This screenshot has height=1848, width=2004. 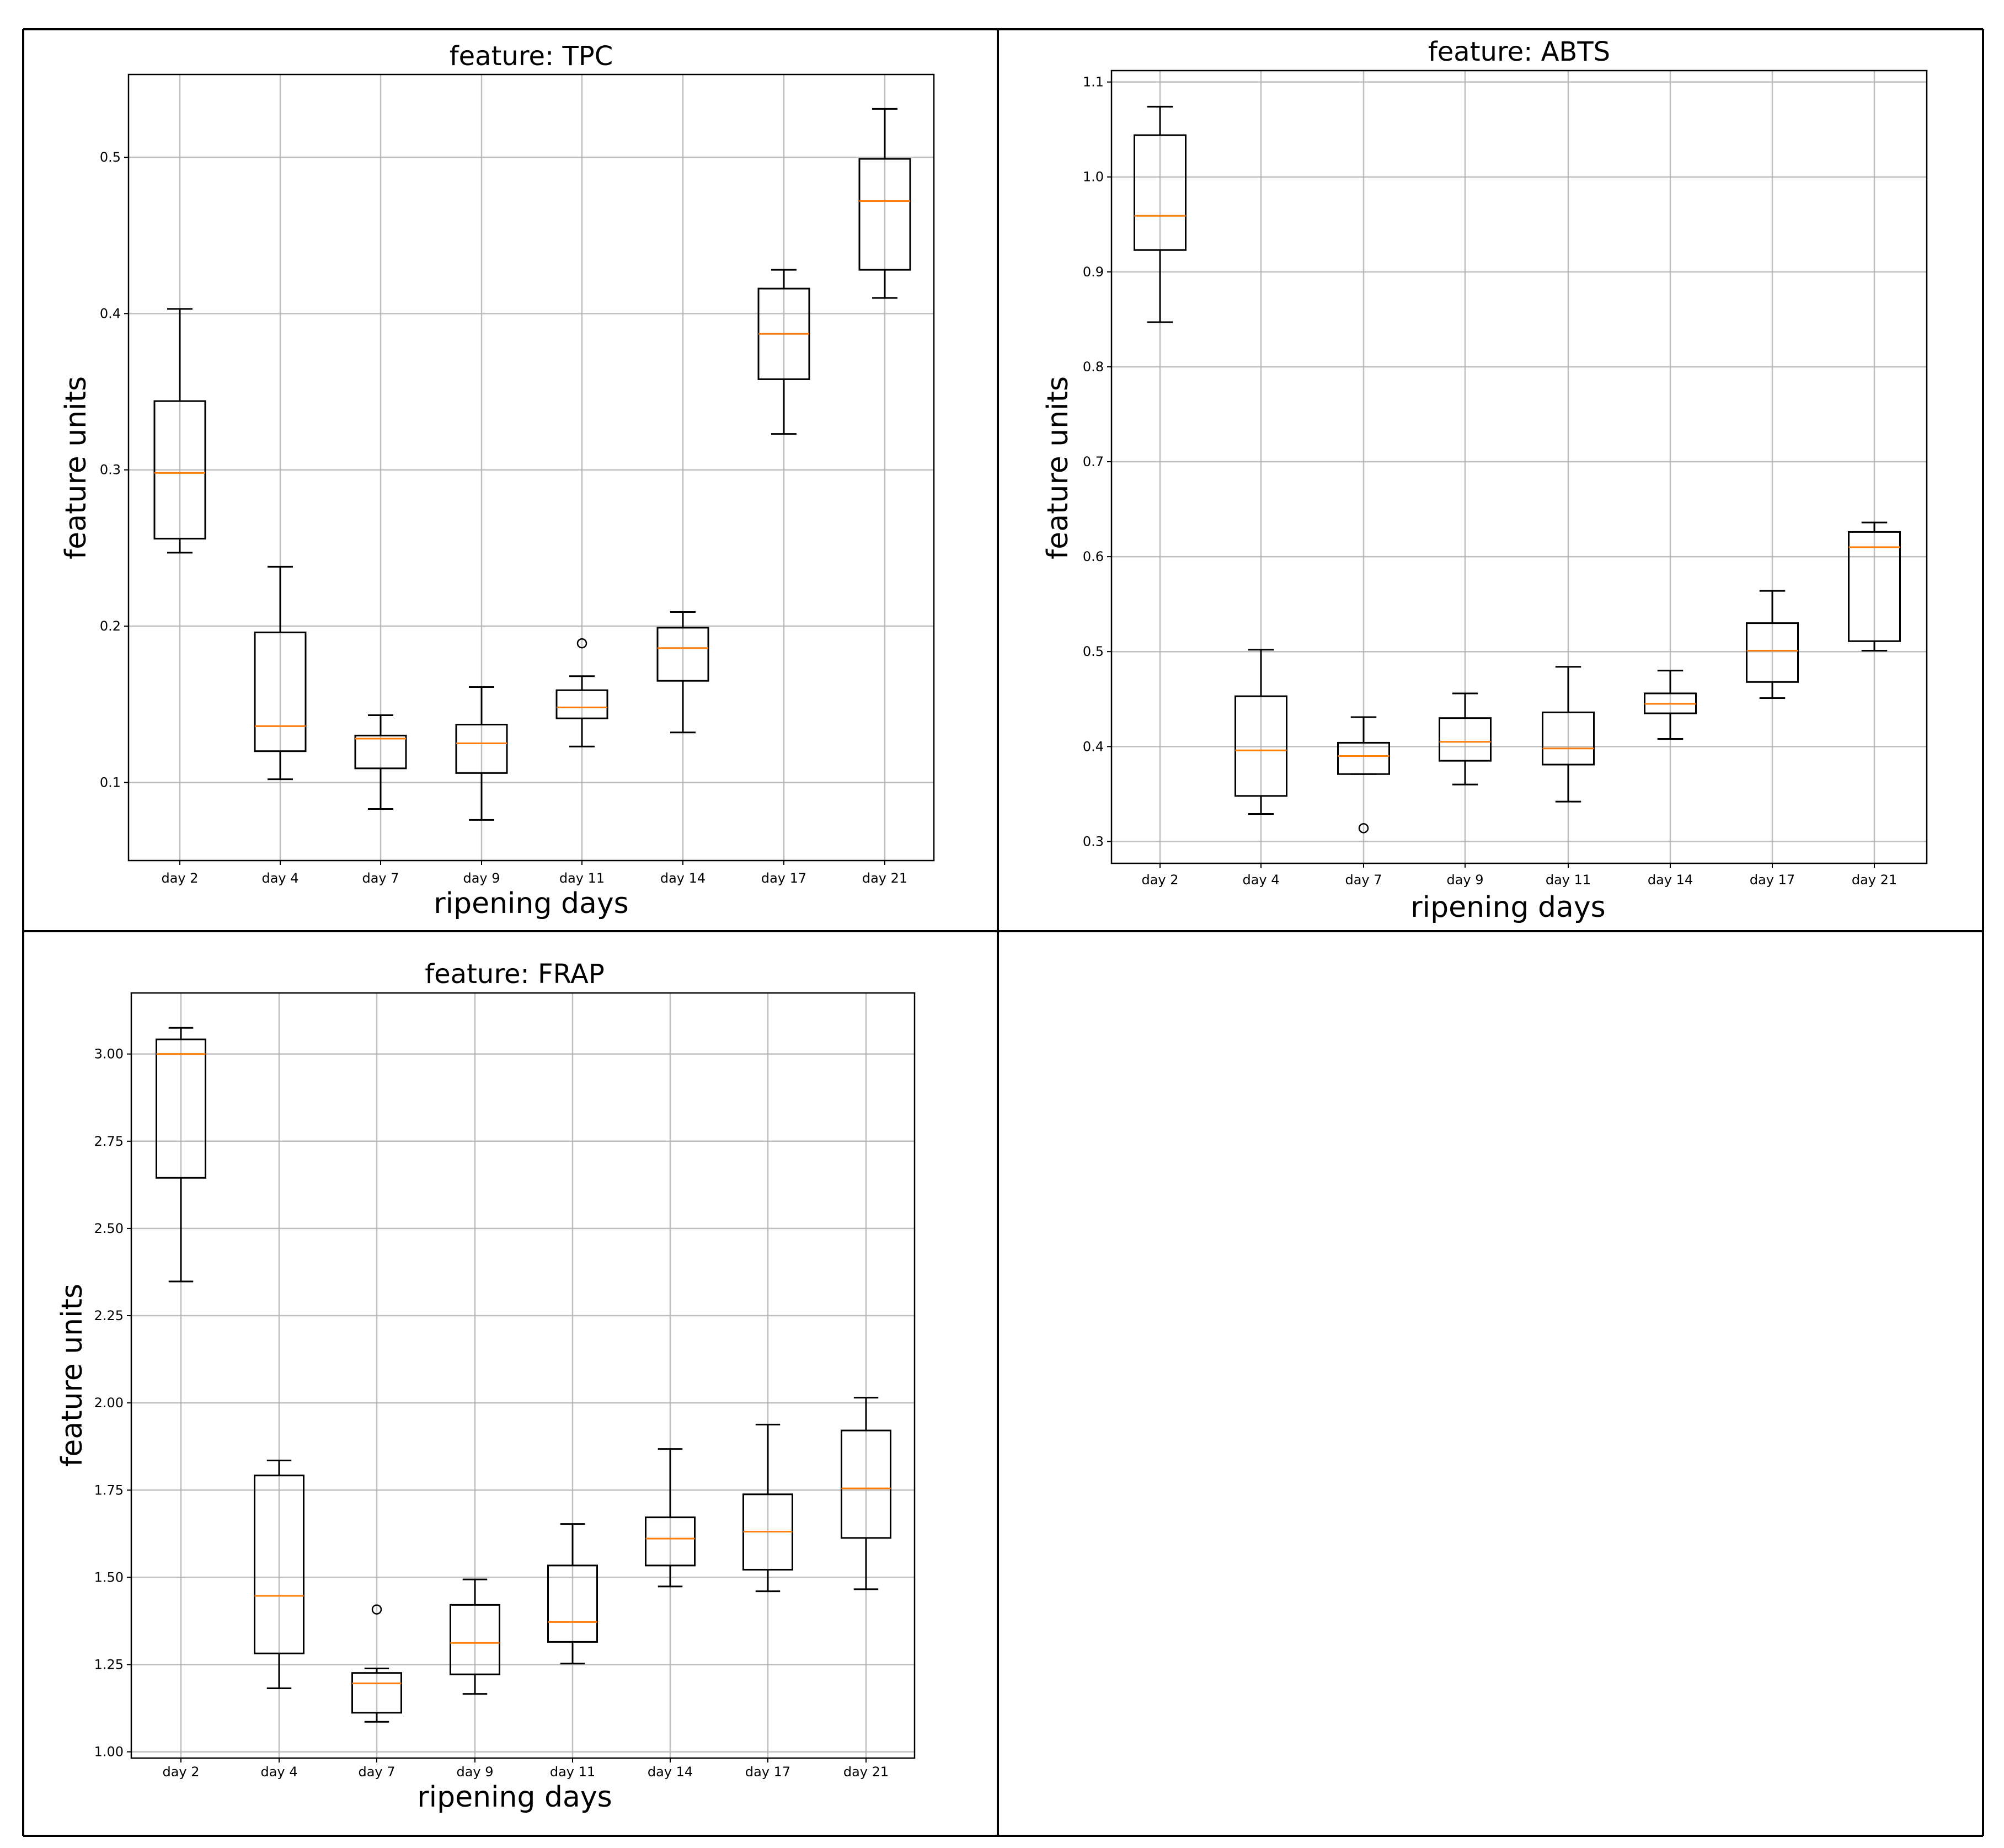 I want to click on y-tick-label: 0.2, so click(x=110, y=626).